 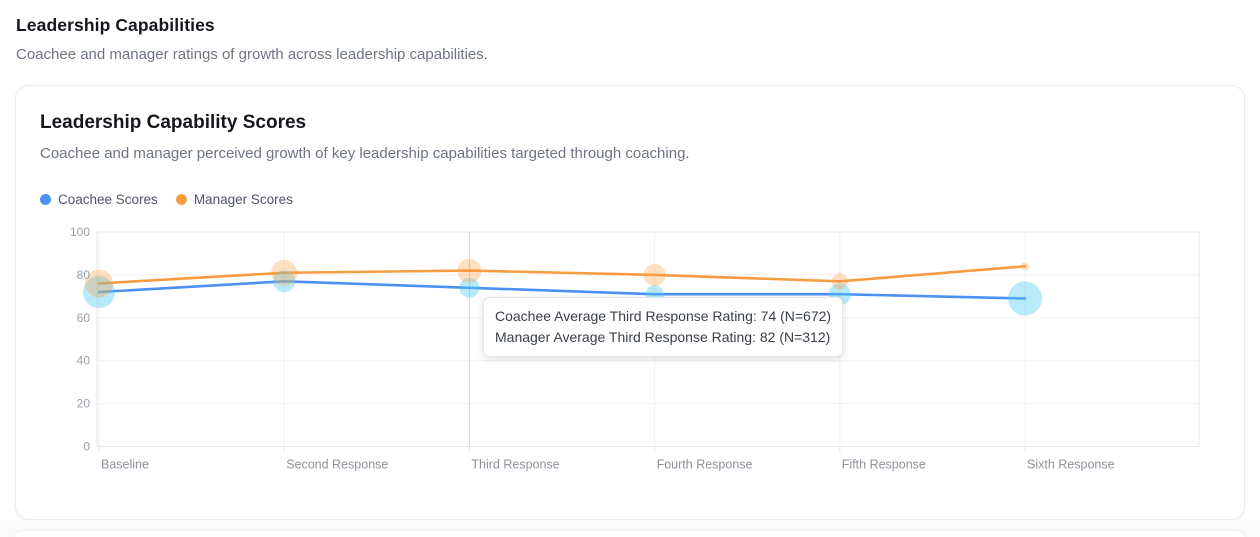 What do you see at coordinates (1071, 465) in the screenshot?
I see `x-tick-label-sixth-response: Sixth Response` at bounding box center [1071, 465].